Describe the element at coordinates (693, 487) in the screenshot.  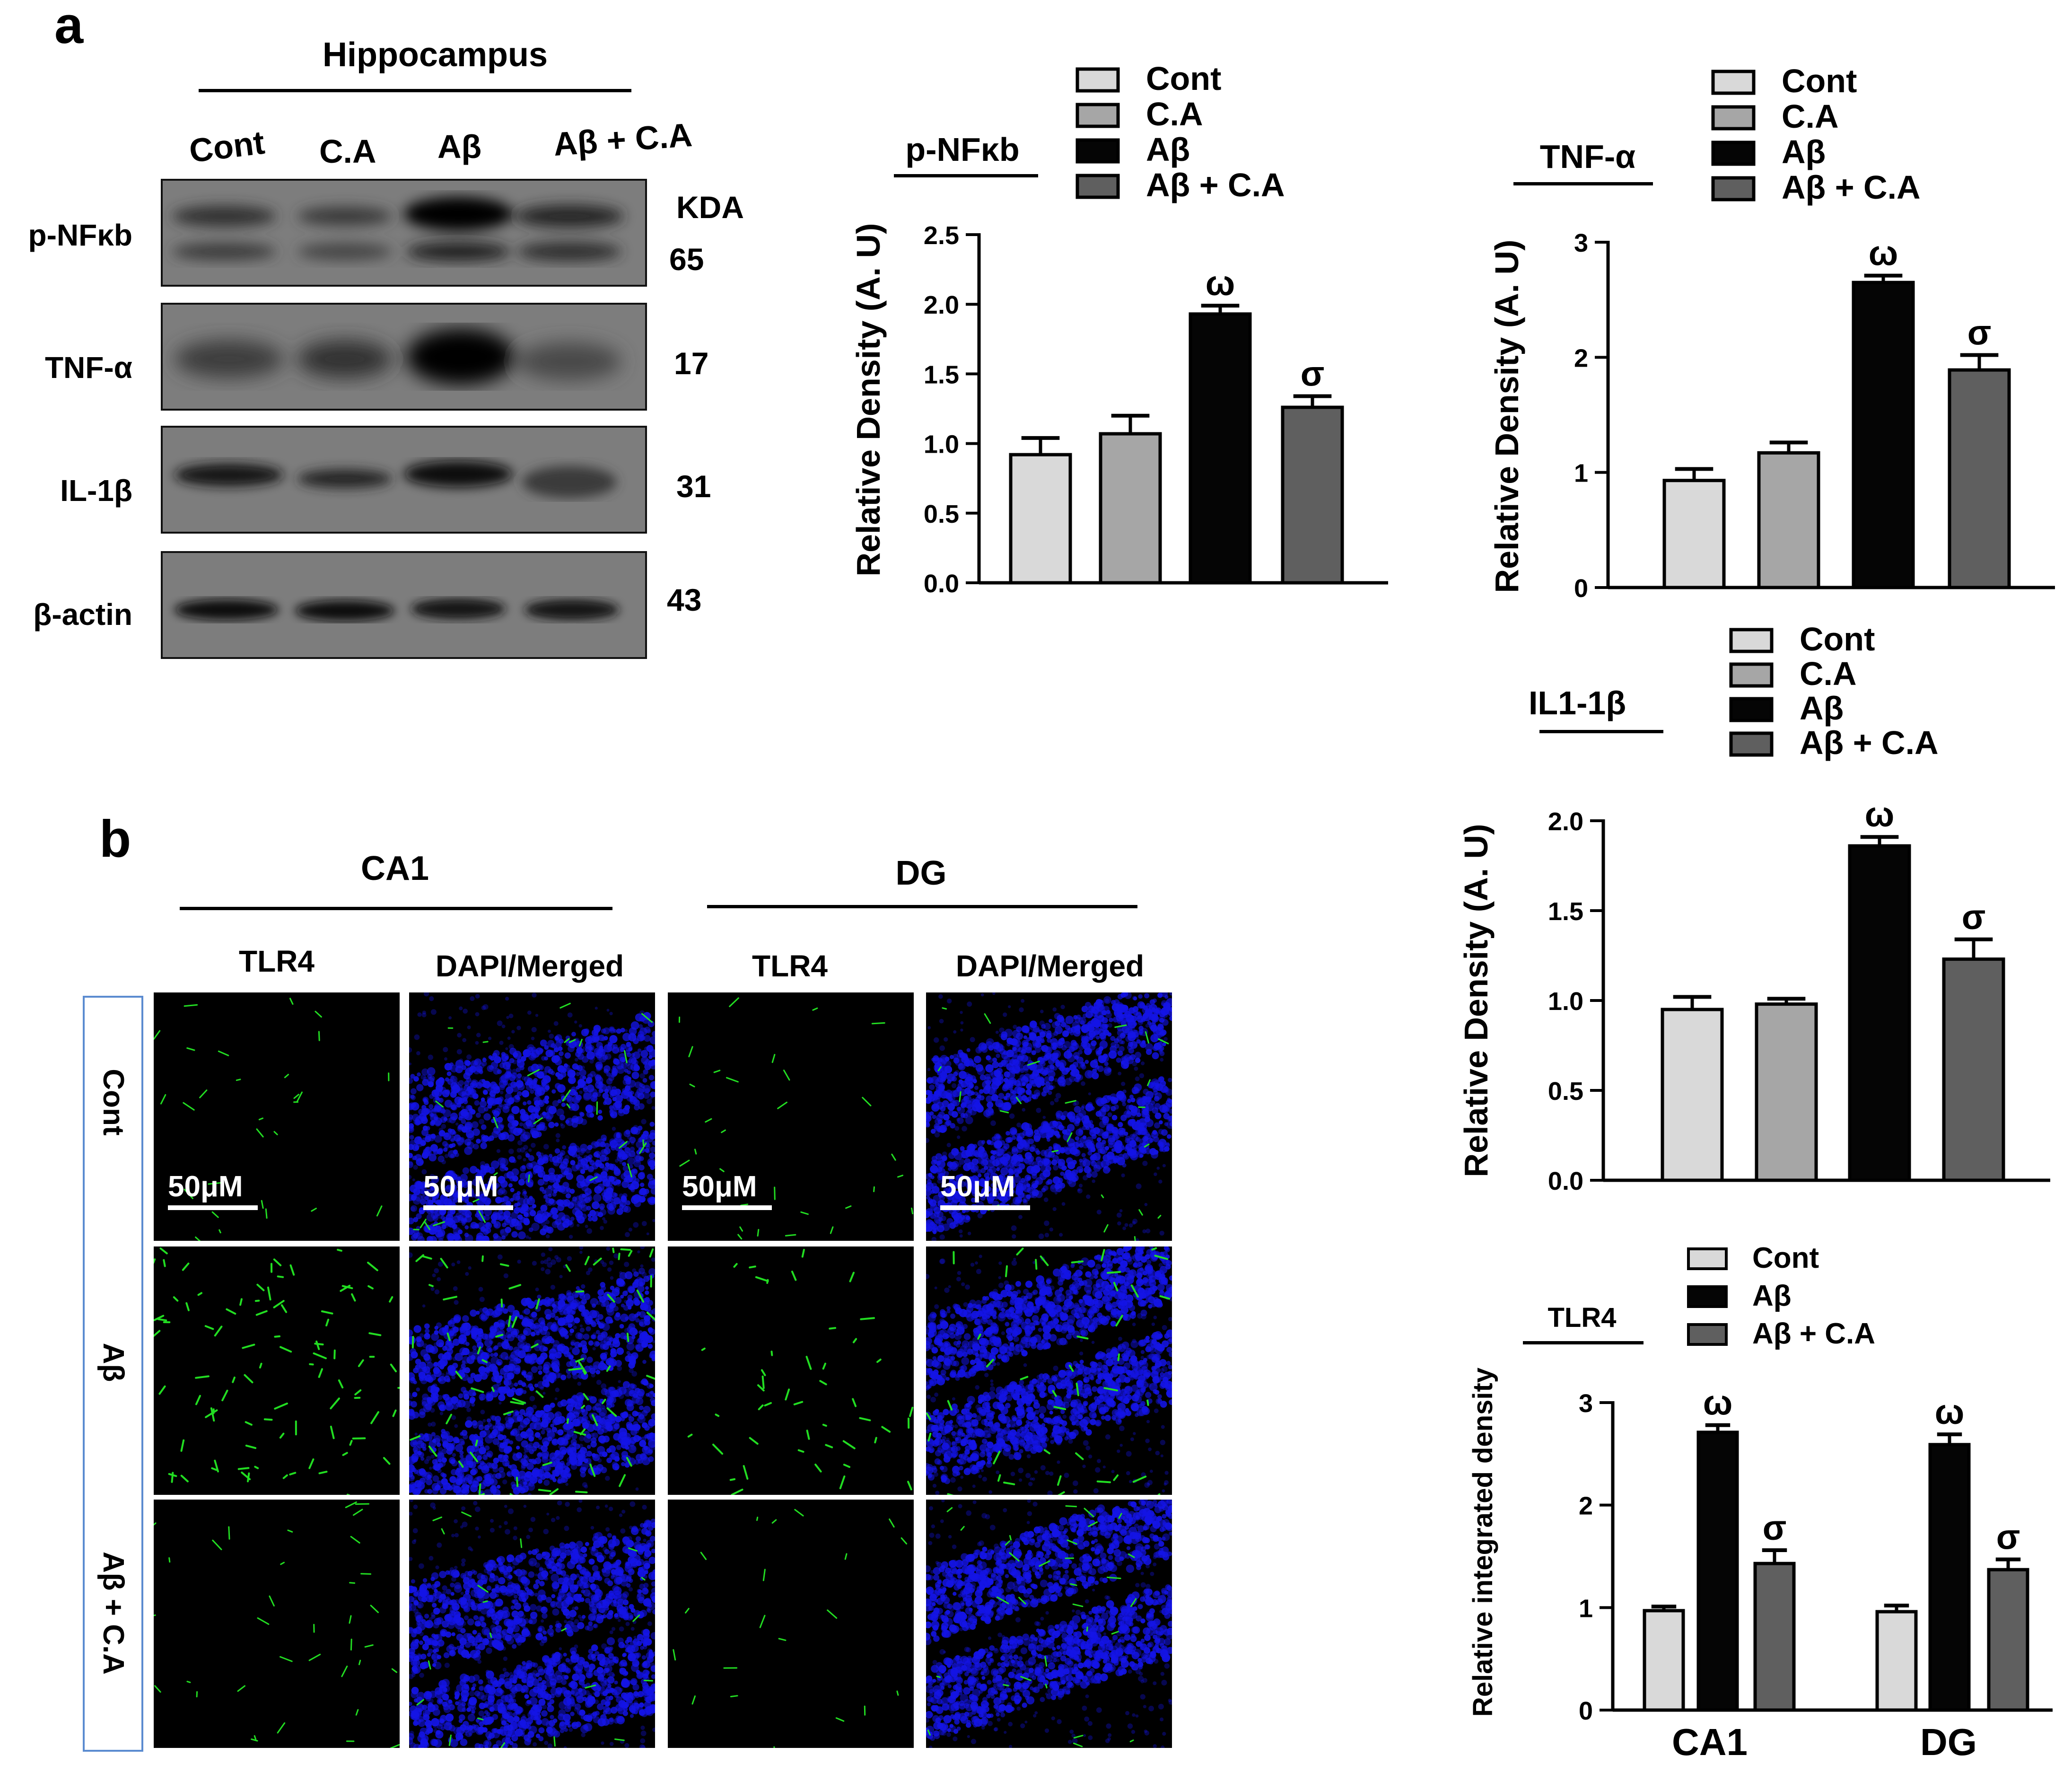
I see `kda-value: 31` at that location.